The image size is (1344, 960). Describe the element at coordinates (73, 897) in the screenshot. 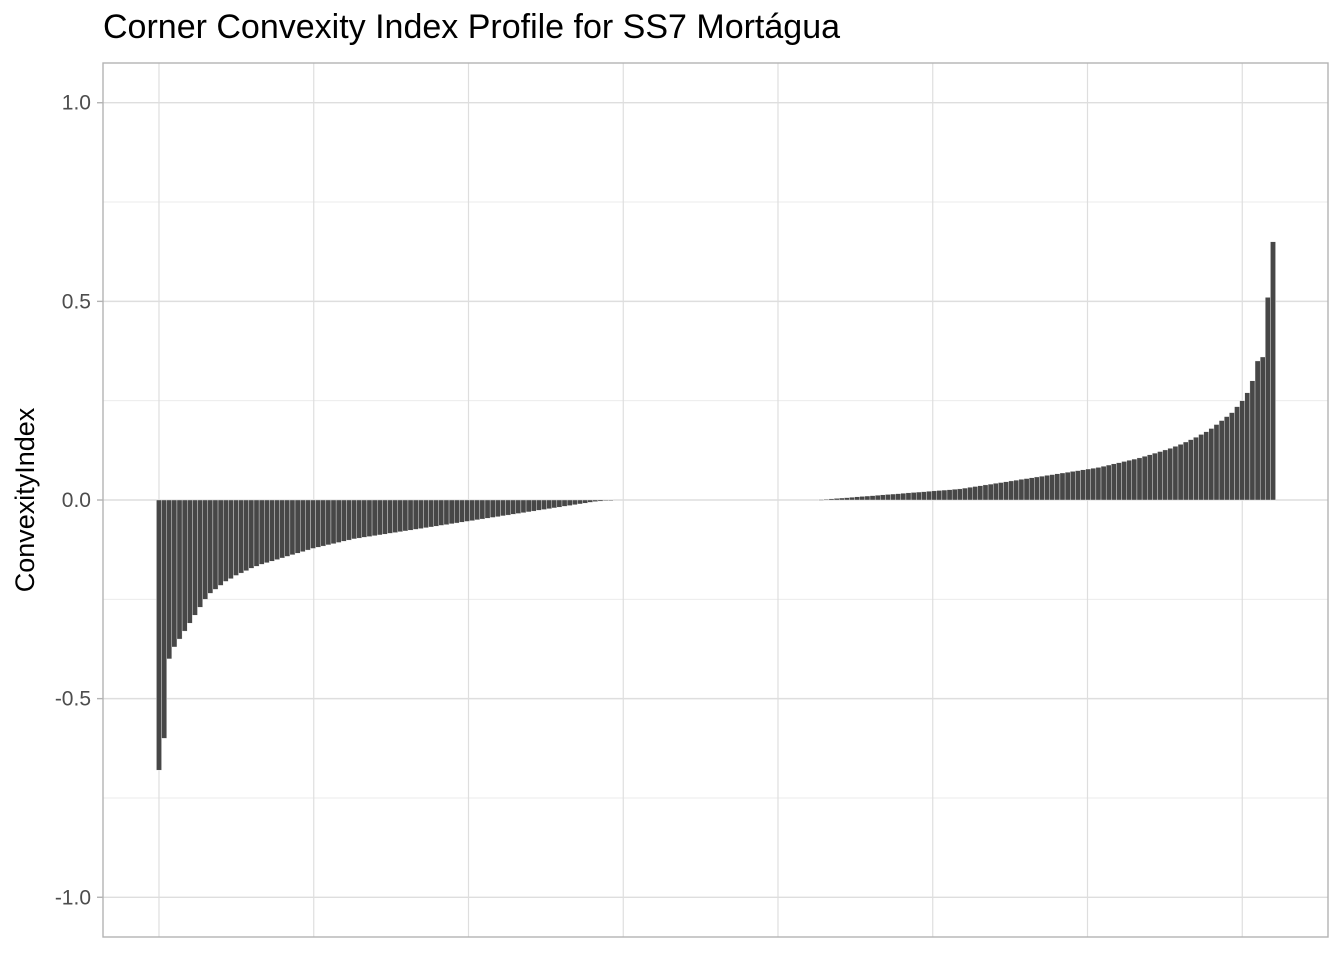

I see `y-tick-label: -1.0` at that location.